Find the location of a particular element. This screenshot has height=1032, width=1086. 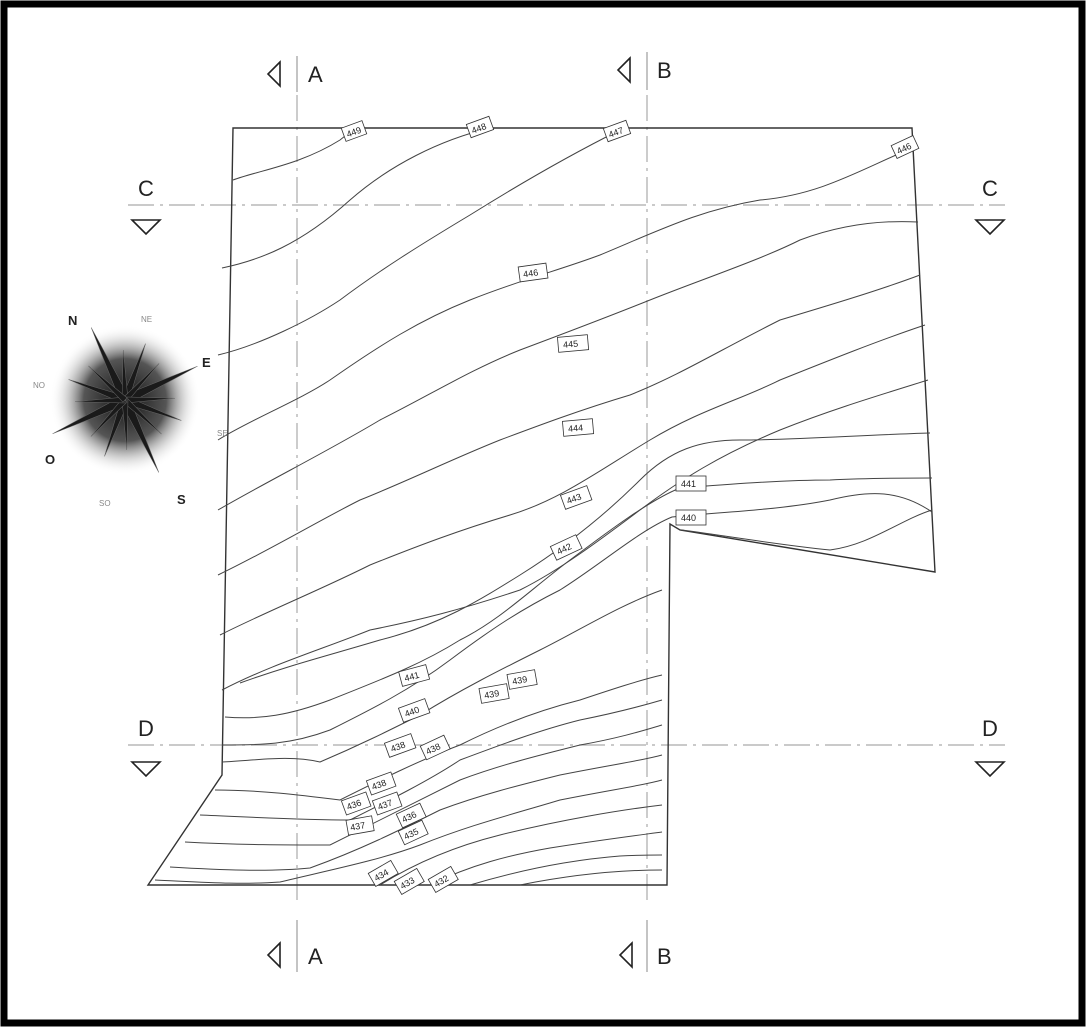

section-d-right-label: D is located at coordinates (990, 728).